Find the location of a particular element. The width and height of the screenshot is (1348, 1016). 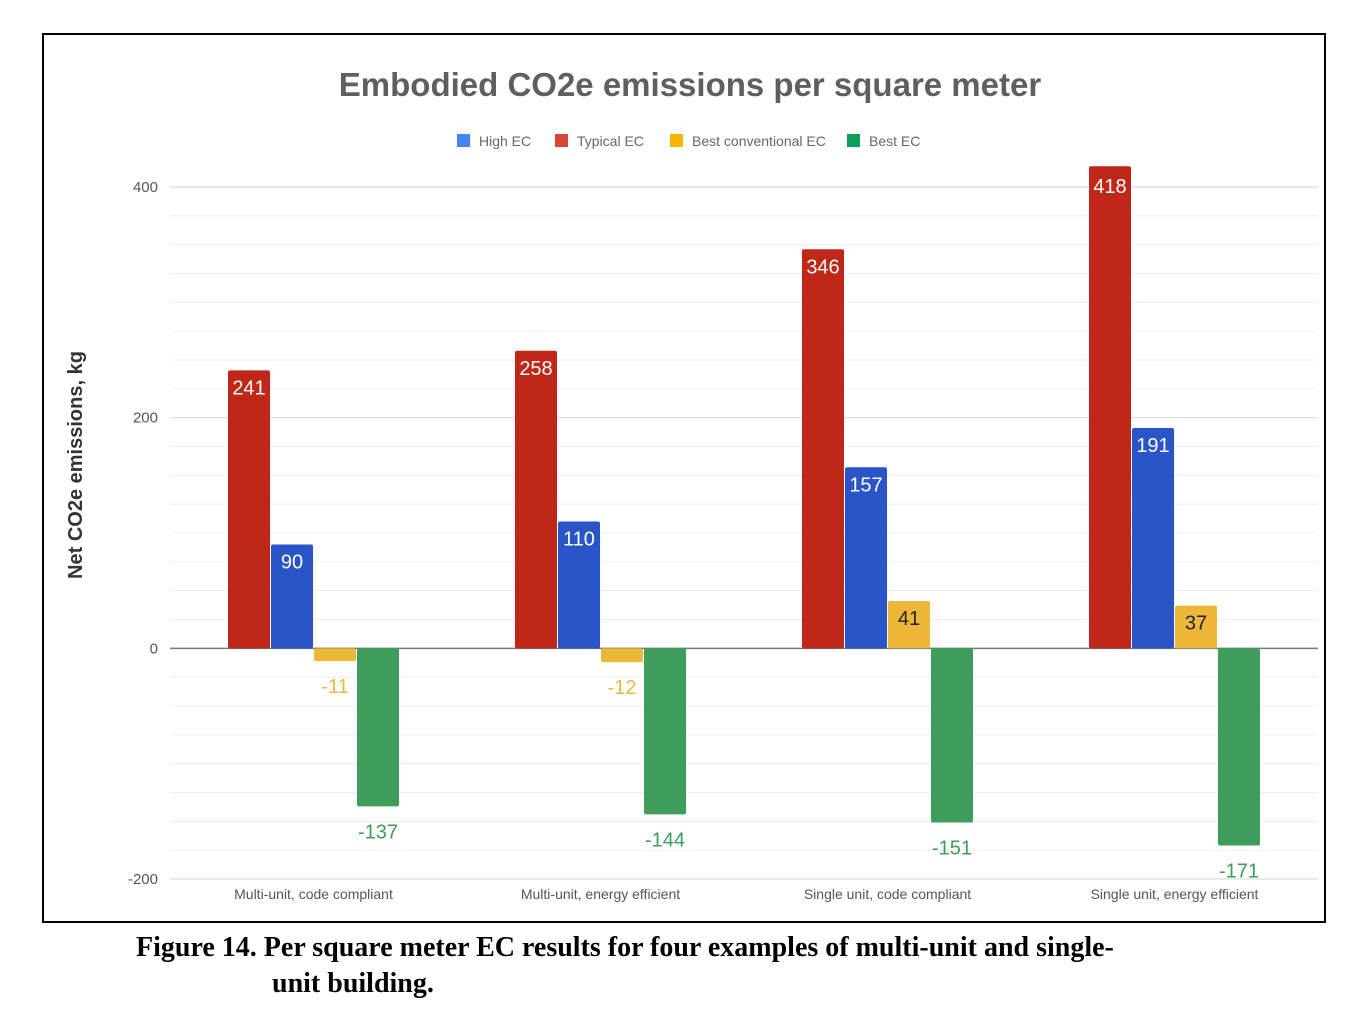

data-label: -151 is located at coordinates (952, 848).